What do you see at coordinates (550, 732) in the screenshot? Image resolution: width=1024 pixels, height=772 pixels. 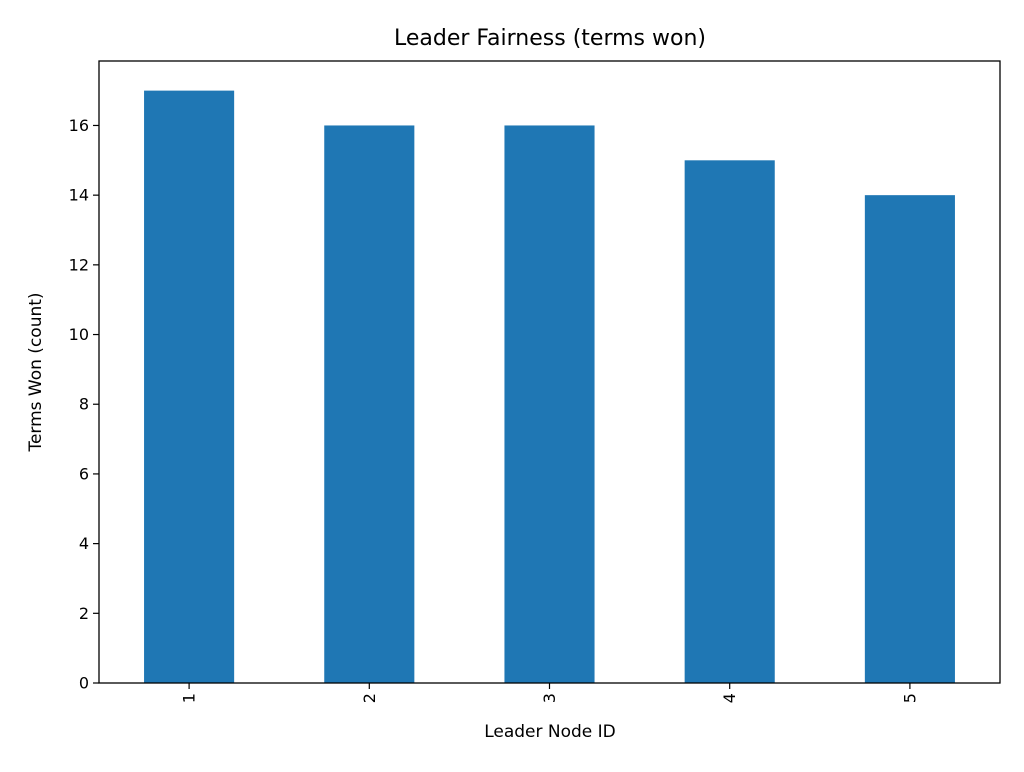 I see `x-axis-label: Leader Node ID` at bounding box center [550, 732].